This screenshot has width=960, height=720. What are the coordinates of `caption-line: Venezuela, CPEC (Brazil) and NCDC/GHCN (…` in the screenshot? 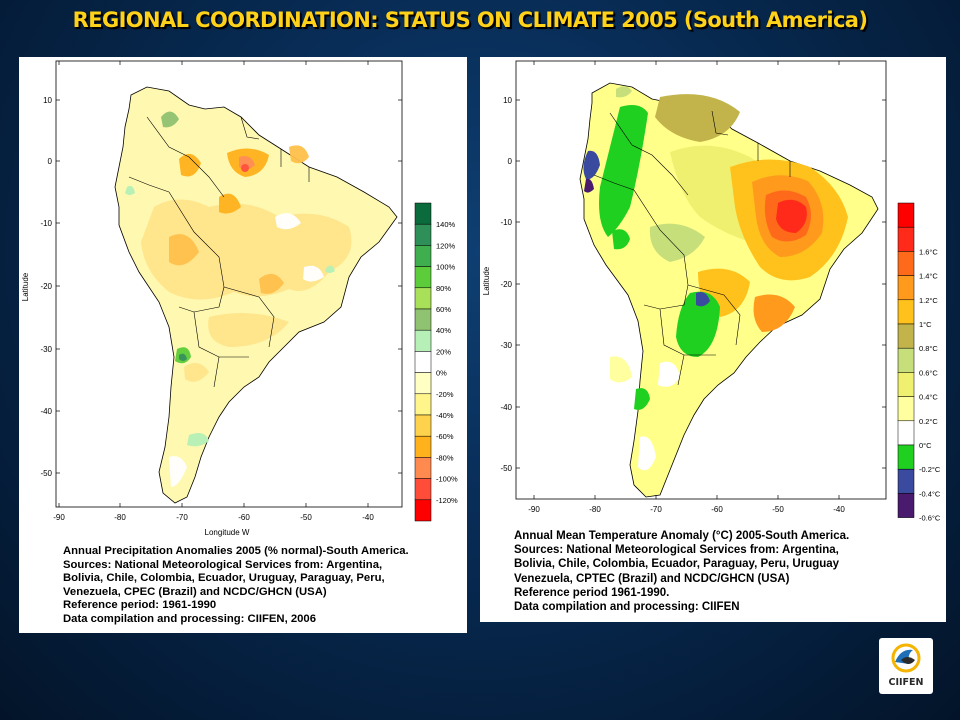 It's located at (195, 591).